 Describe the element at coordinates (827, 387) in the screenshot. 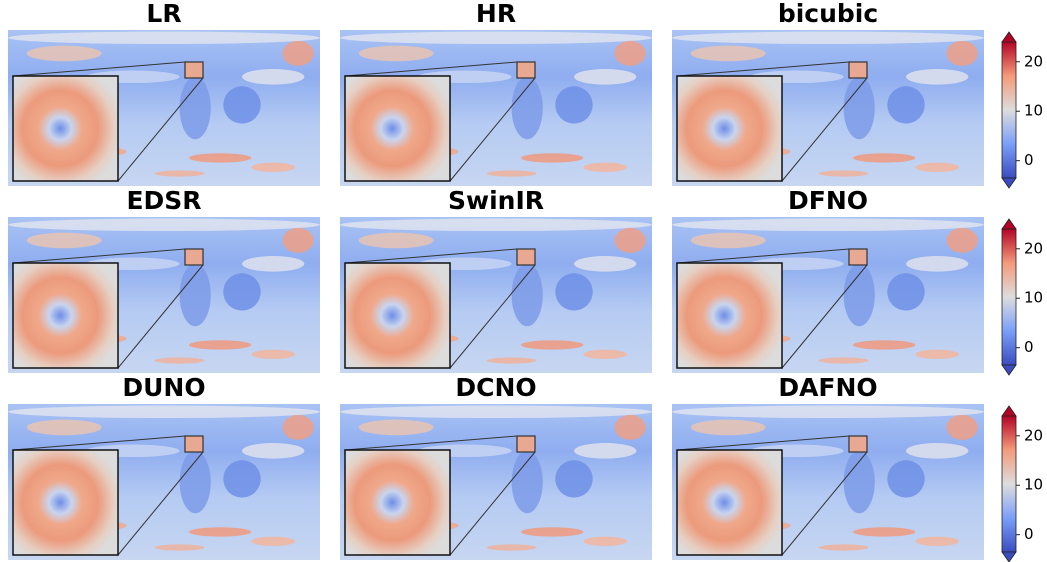

I see `panel-title: DAFNO` at that location.